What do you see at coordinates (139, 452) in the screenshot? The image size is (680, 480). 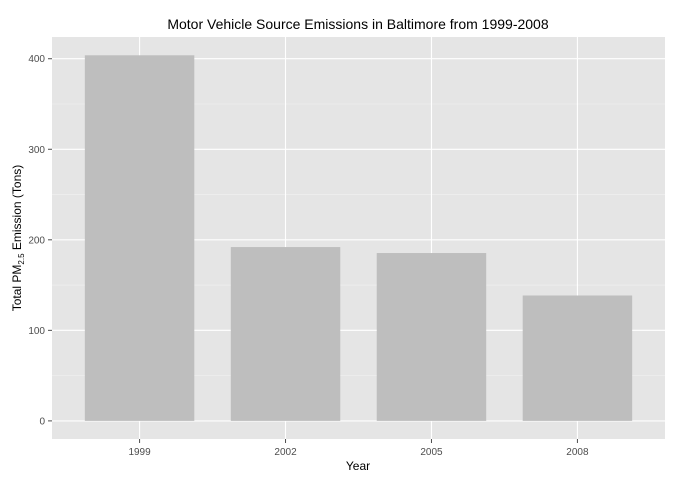 I see `x-tick-label: 1999` at bounding box center [139, 452].